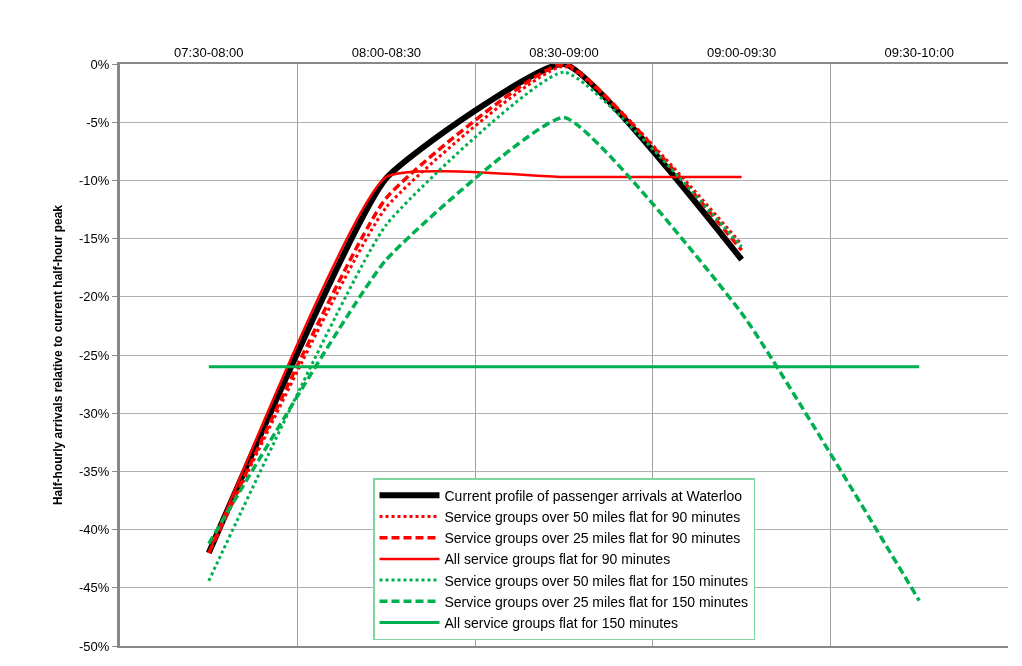  I want to click on y-tick-label: -15%, so click(94, 239).